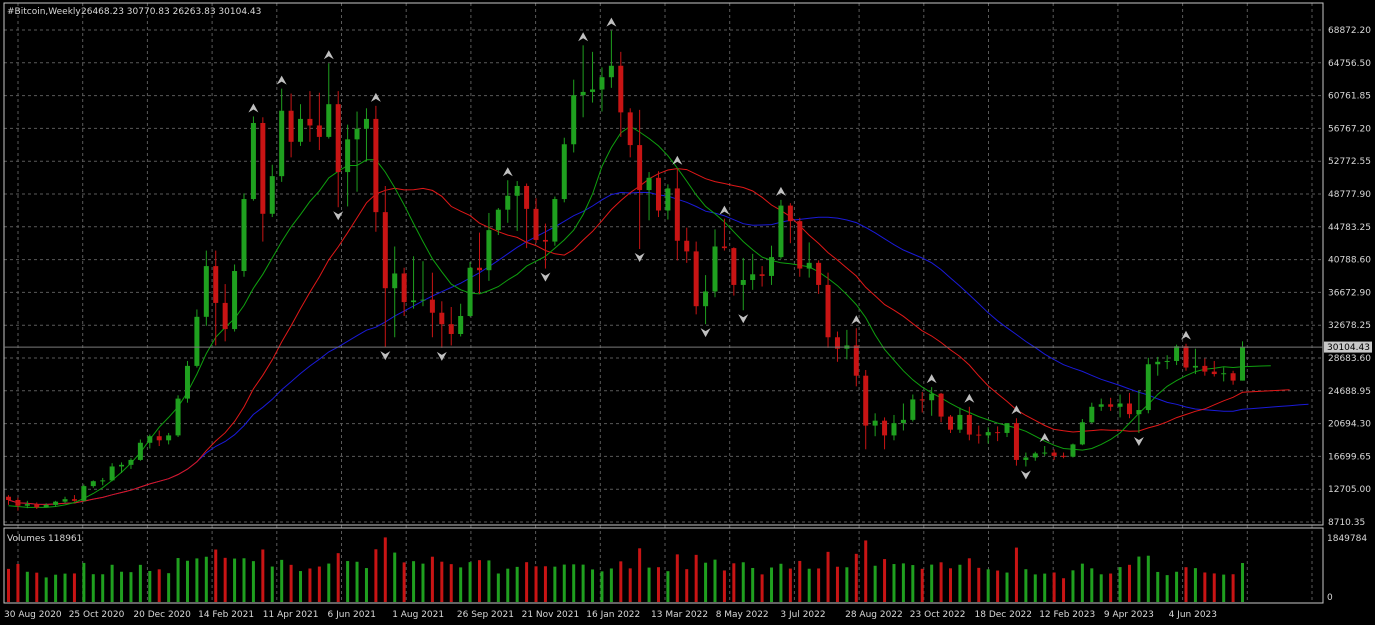  What do you see at coordinates (1348, 347) in the screenshot?
I see `current-price-tag: 30104.43` at bounding box center [1348, 347].